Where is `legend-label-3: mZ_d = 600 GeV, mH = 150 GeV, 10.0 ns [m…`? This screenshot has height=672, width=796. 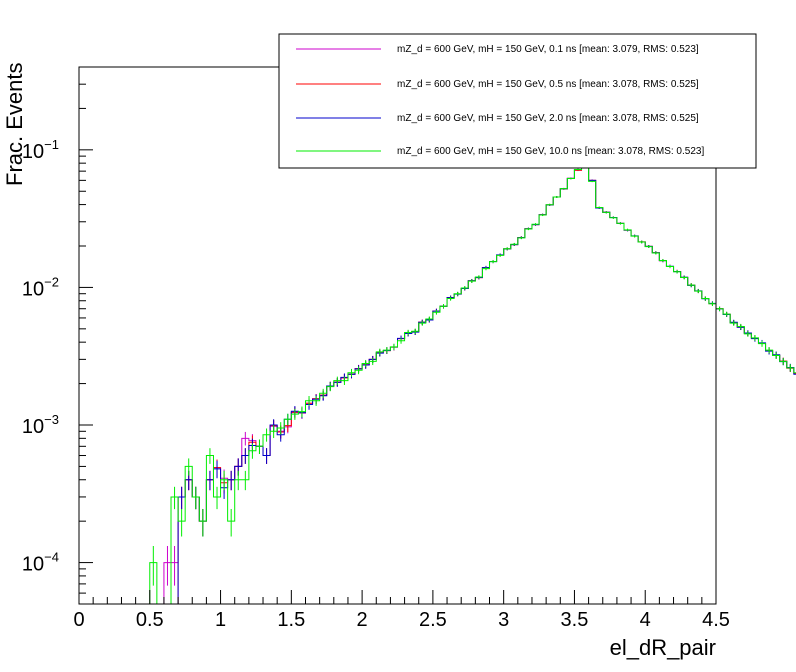
legend-label-3: mZ_d = 600 GeV, mH = 150 GeV, 10.0 ns [m… is located at coordinates (550, 151).